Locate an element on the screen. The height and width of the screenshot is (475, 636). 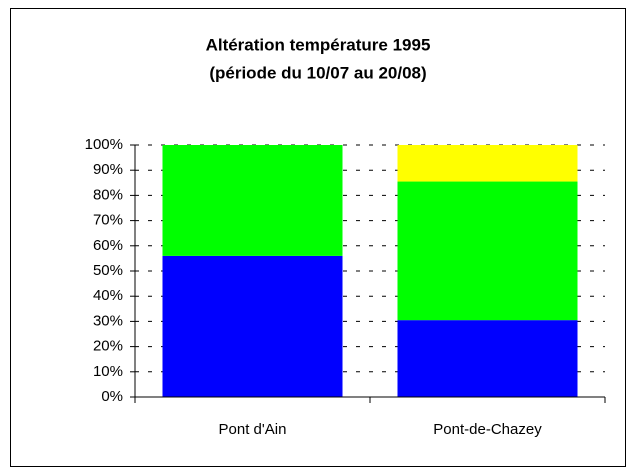
y-tick-label: 100% is located at coordinates (104, 144).